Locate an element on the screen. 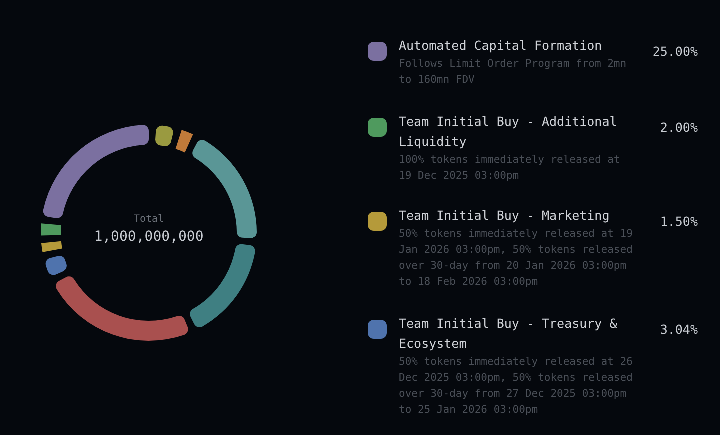 This screenshot has width=720, height=435. legend-label: Team Initial Buy - Additional Liquidity is located at coordinates (508, 132).